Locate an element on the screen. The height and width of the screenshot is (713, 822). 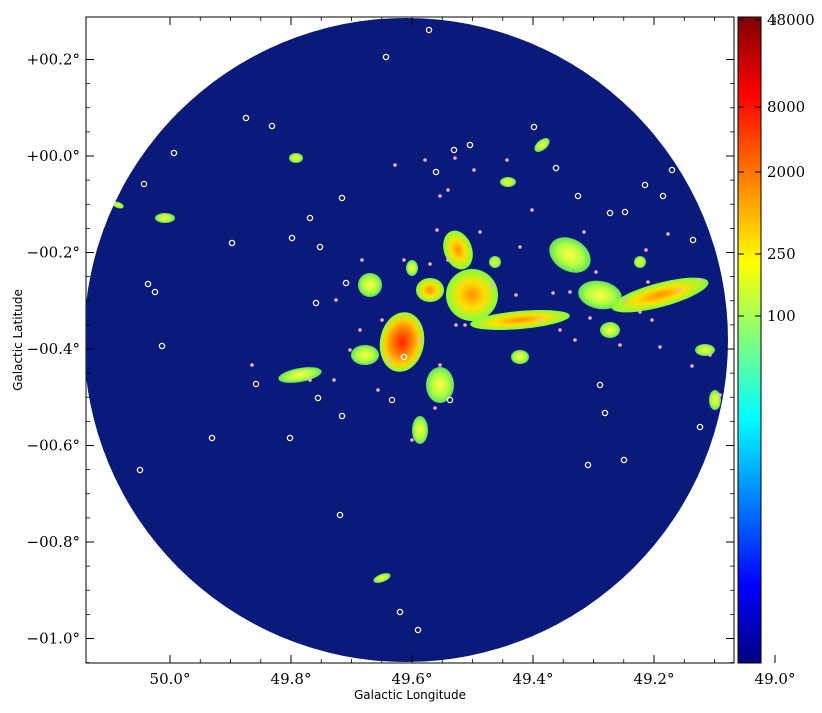
x-tick-label: 49.8° is located at coordinates (291, 679).